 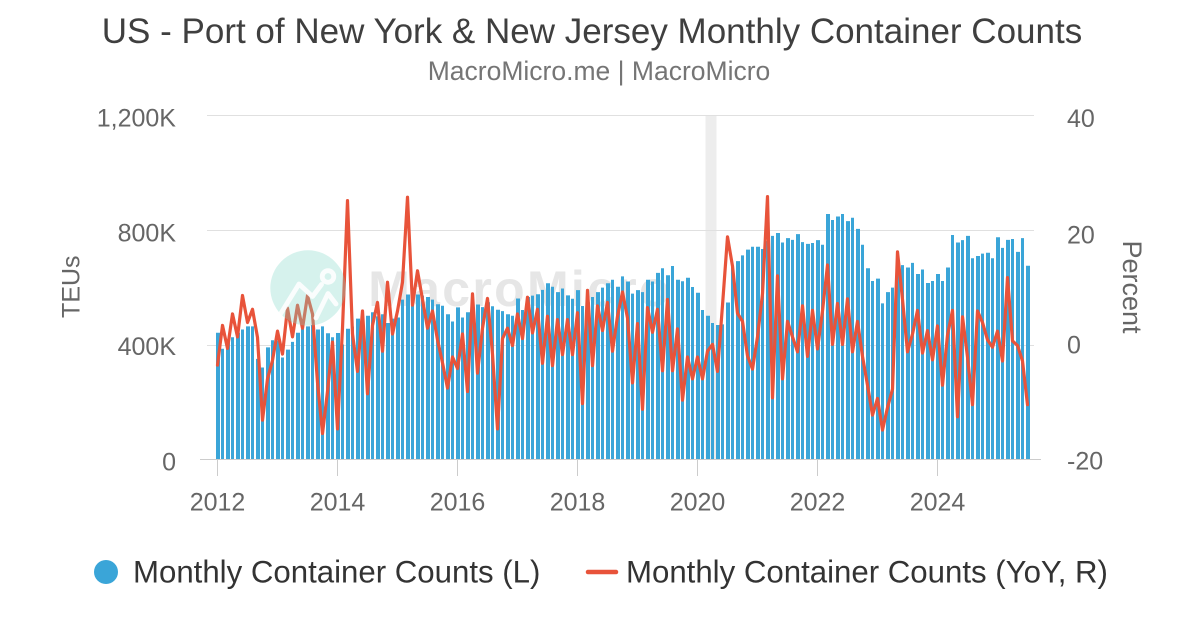 I want to click on svg-text: 2024, so click(x=938, y=503).